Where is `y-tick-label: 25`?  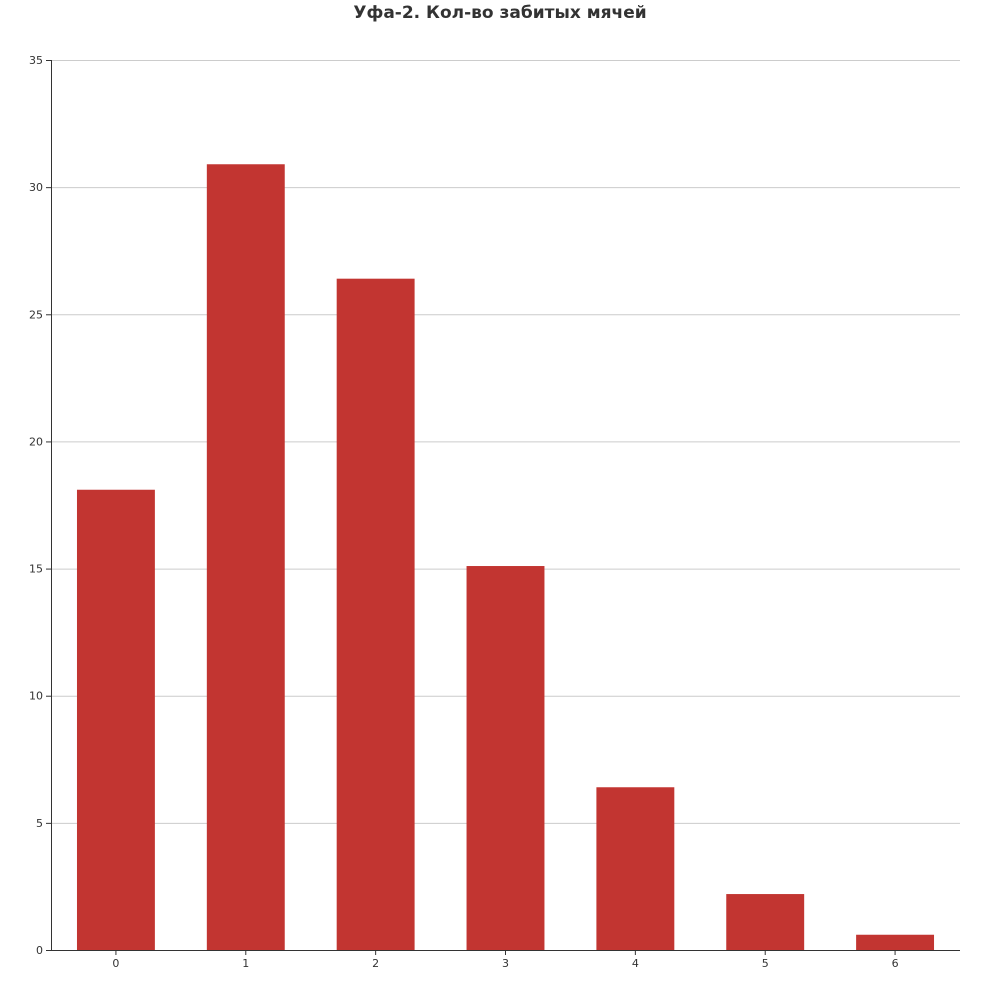
y-tick-label: 25 is located at coordinates (36, 314).